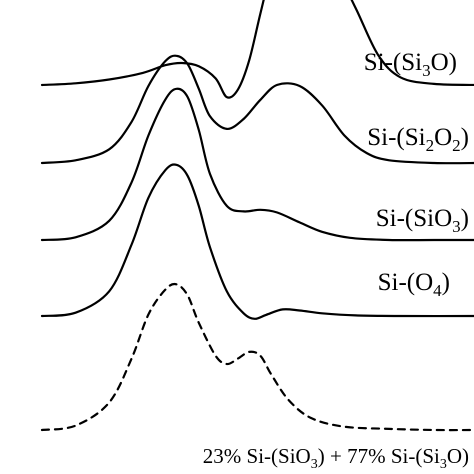 This screenshot has height=474, width=474. I want to click on series-label-sio3: Si-(SiO3), so click(422, 220).